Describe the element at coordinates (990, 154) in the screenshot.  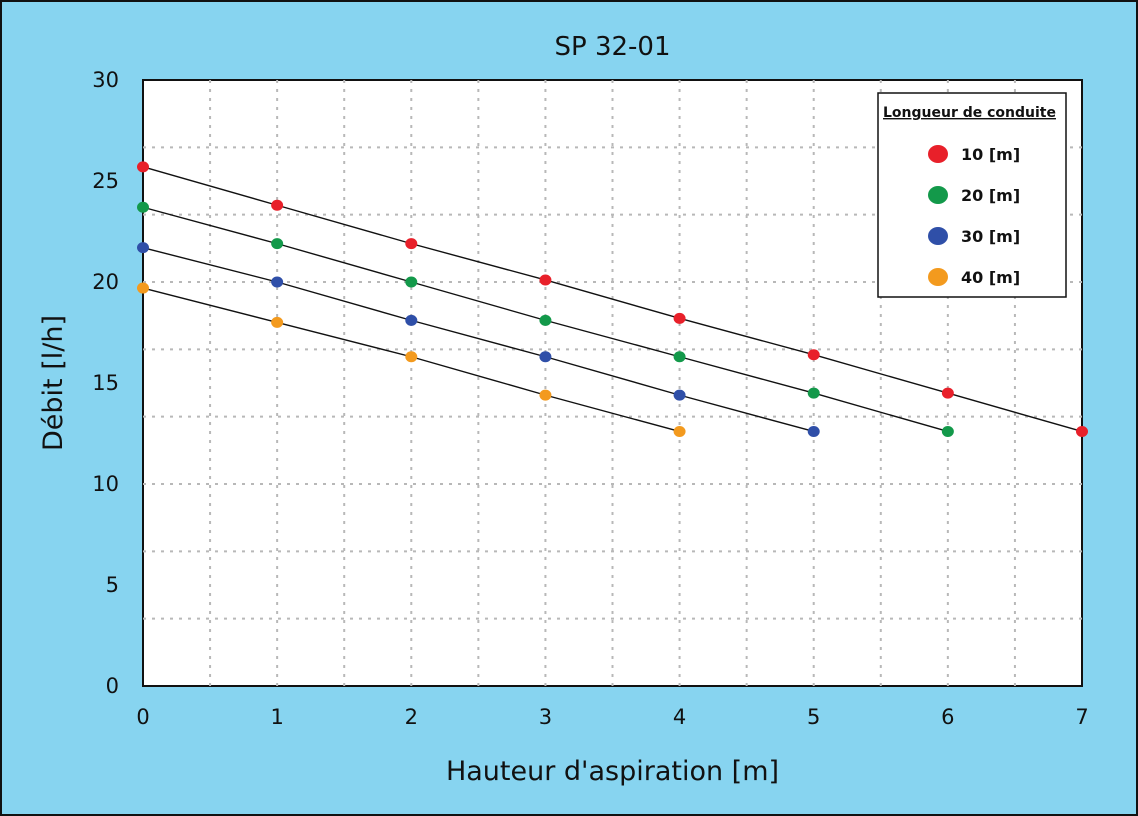
I see `legend-label: 10 [m]` at that location.